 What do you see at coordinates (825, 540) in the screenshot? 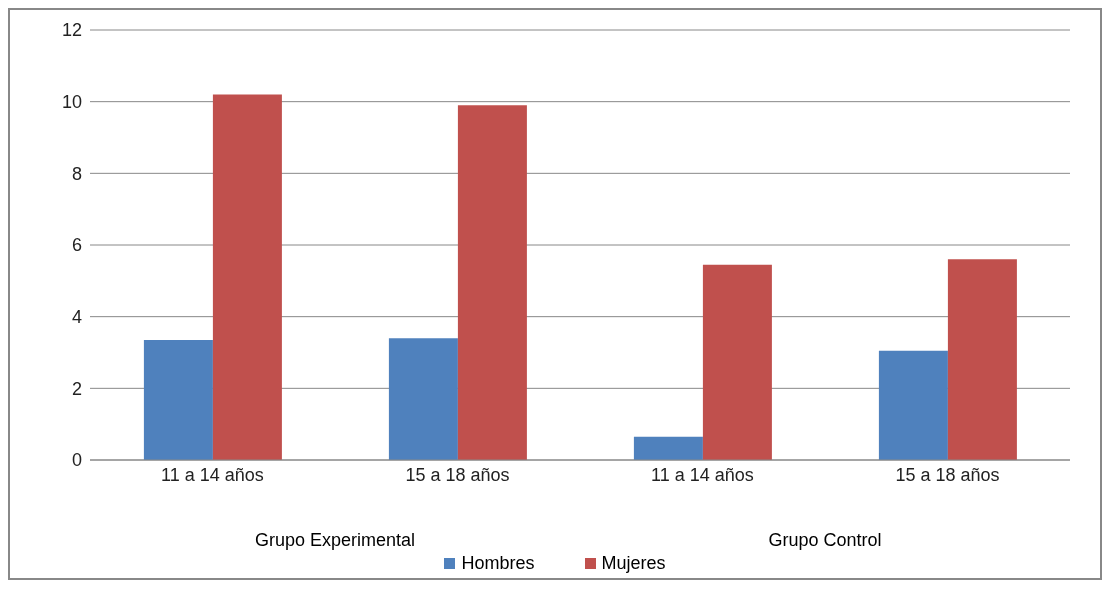
I see `text: Grupo Control` at bounding box center [825, 540].